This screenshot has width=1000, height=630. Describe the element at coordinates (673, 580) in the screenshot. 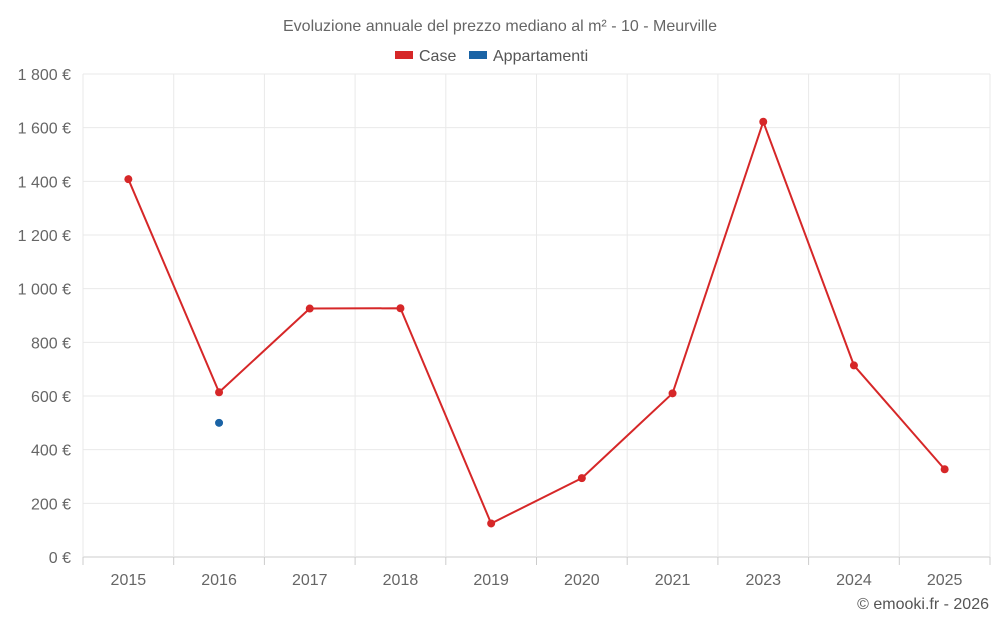

I see `x-tick-label: 2021` at that location.